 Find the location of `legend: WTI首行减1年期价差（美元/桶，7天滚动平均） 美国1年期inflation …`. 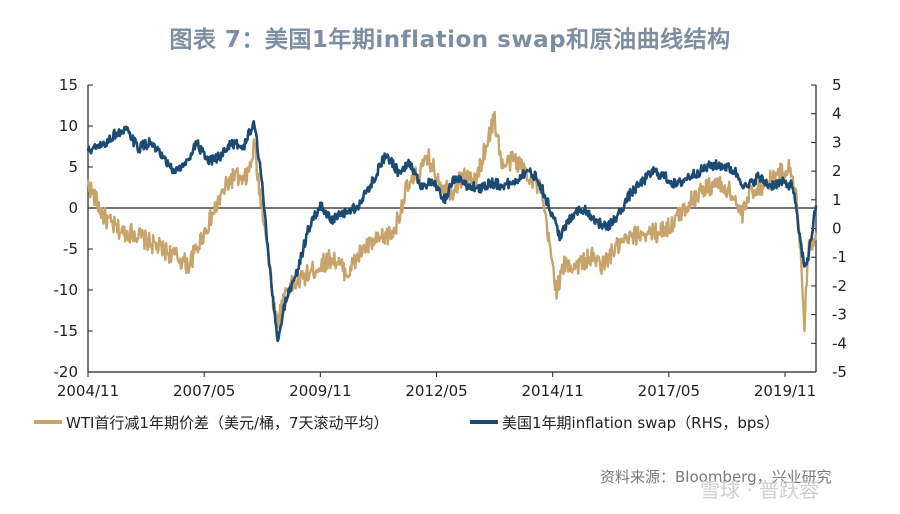

legend: WTI首行减1年期价差（美元/桶，7天滚动平均） 美国1年期inflation … is located at coordinates (406, 423).